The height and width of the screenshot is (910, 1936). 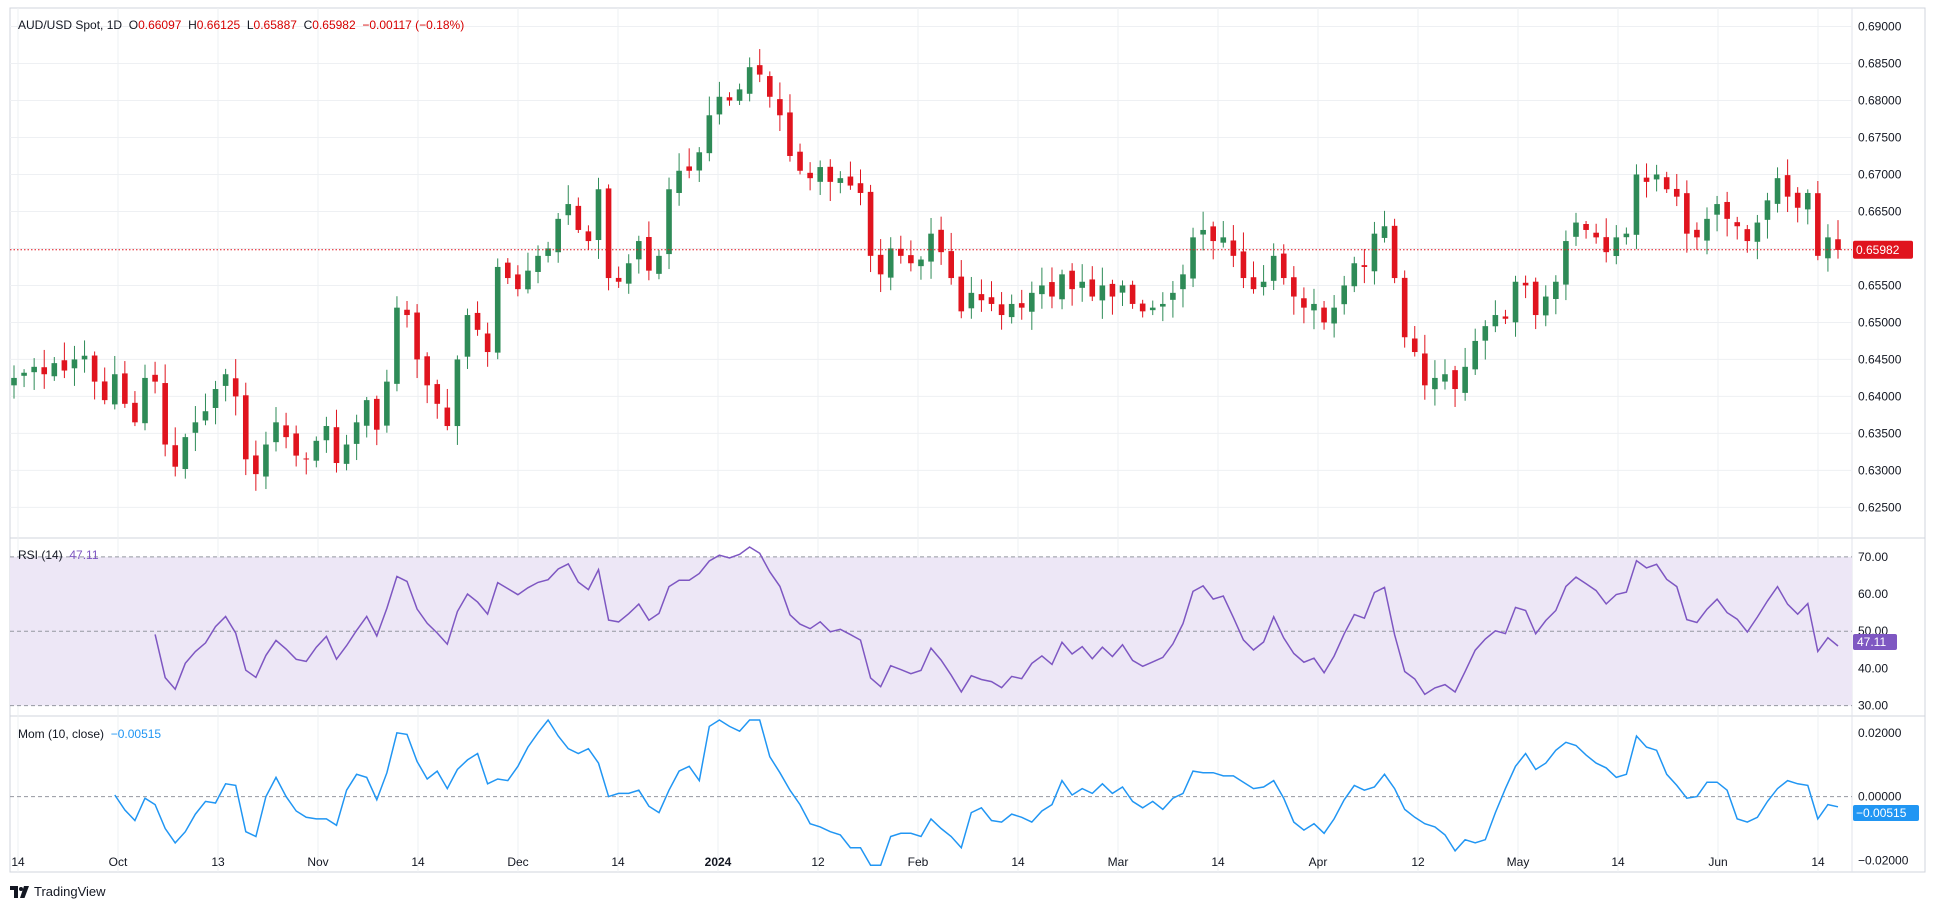 What do you see at coordinates (1880, 396) in the screenshot?
I see `price-axis-tick: 0.64000` at bounding box center [1880, 396].